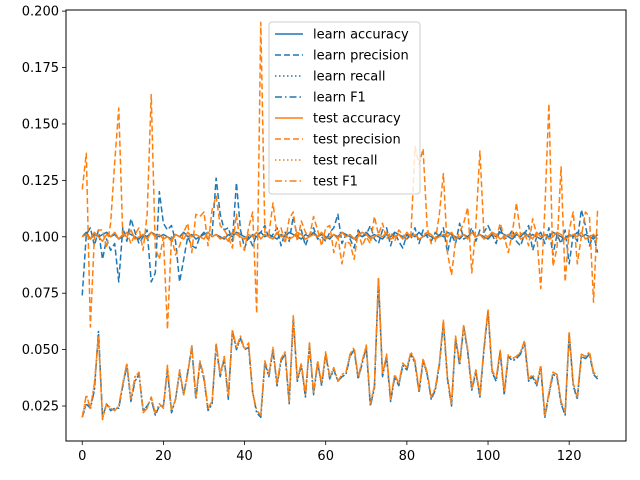  Describe the element at coordinates (40, 181) in the screenshot. I see `y-tick-label: 0.125` at that location.